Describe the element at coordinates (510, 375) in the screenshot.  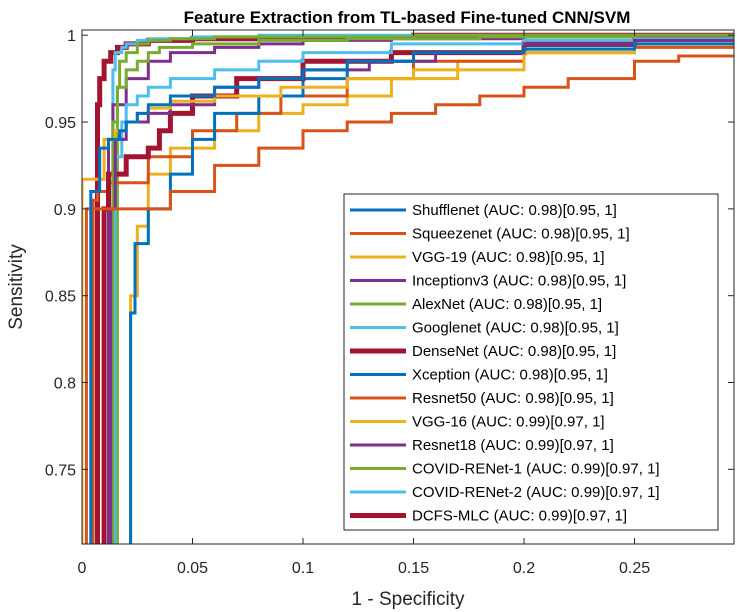
I see `legend-label-8: Xception (AUC: 0.98)[0.95, 1]` at that location.